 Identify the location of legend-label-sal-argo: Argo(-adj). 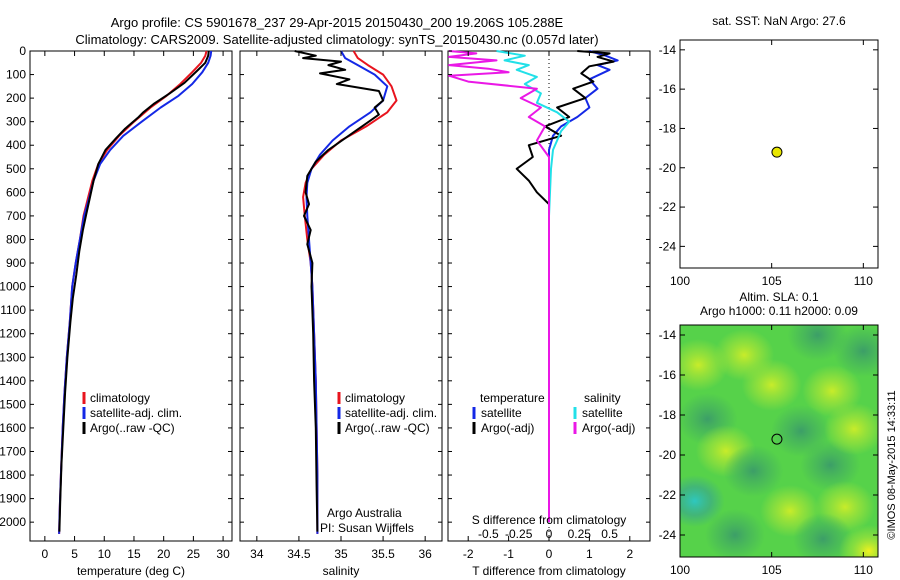
(608, 428).